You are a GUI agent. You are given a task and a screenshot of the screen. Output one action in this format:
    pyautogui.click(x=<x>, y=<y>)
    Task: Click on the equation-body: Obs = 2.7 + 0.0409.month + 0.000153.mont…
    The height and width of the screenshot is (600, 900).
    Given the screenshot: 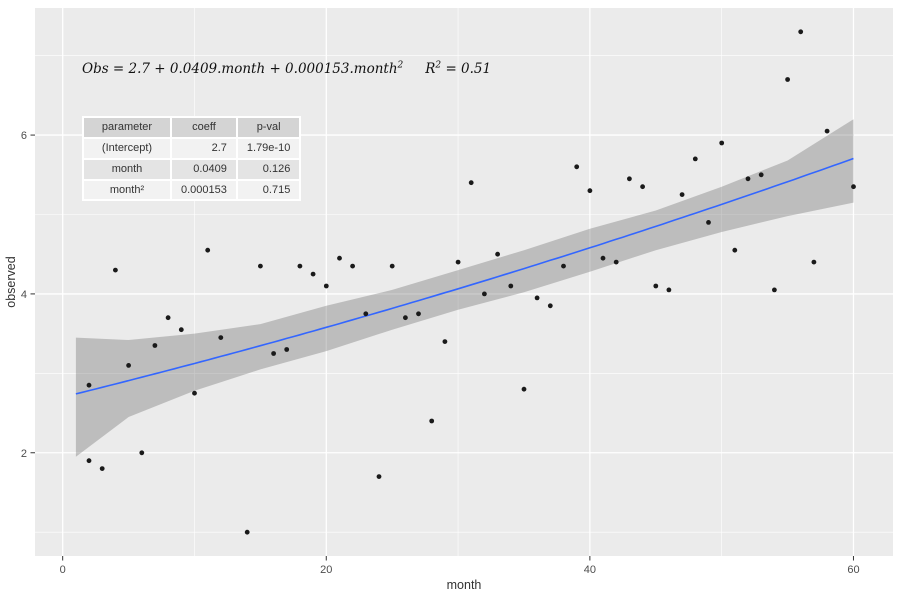 What is the action you would take?
    pyautogui.click(x=240, y=68)
    